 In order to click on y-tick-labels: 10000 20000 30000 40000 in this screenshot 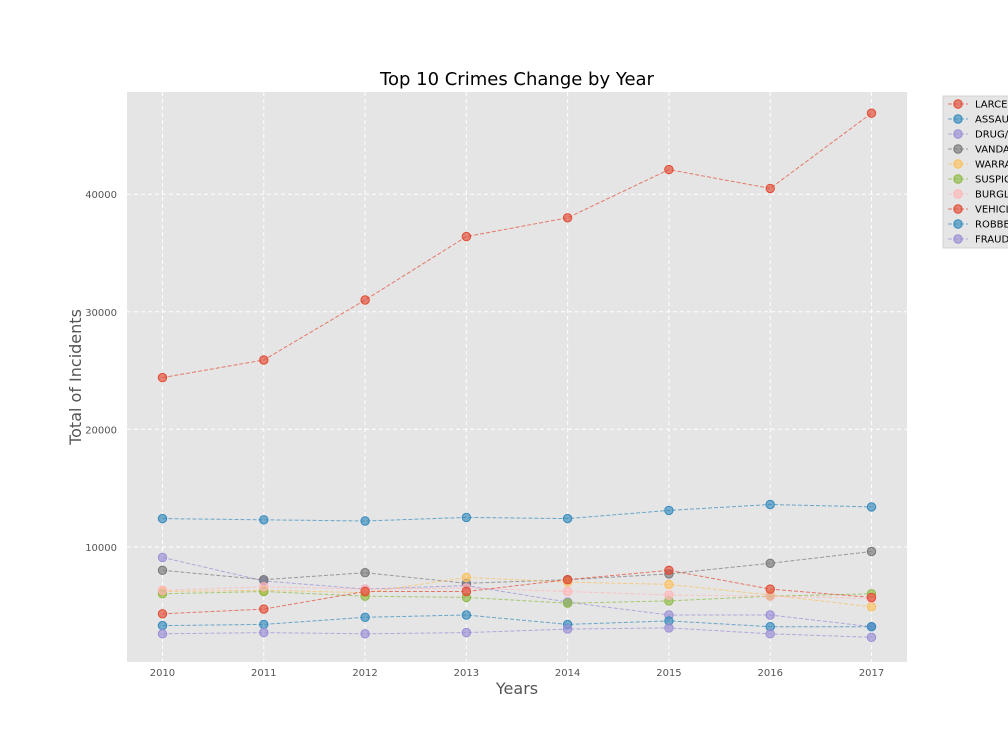, I will do `click(101, 372)`.